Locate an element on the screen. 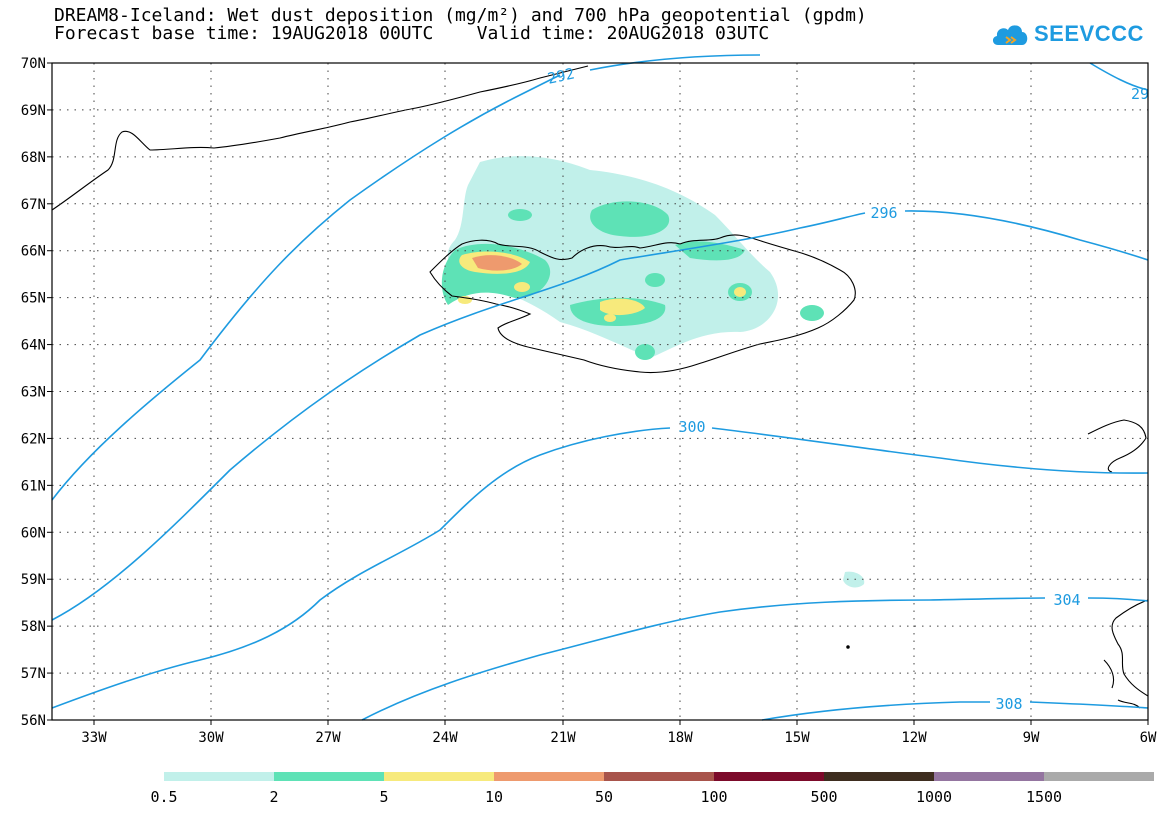 Image resolution: width=1175 pixels, height=815 pixels. contour-label: 29 is located at coordinates (1140, 94).